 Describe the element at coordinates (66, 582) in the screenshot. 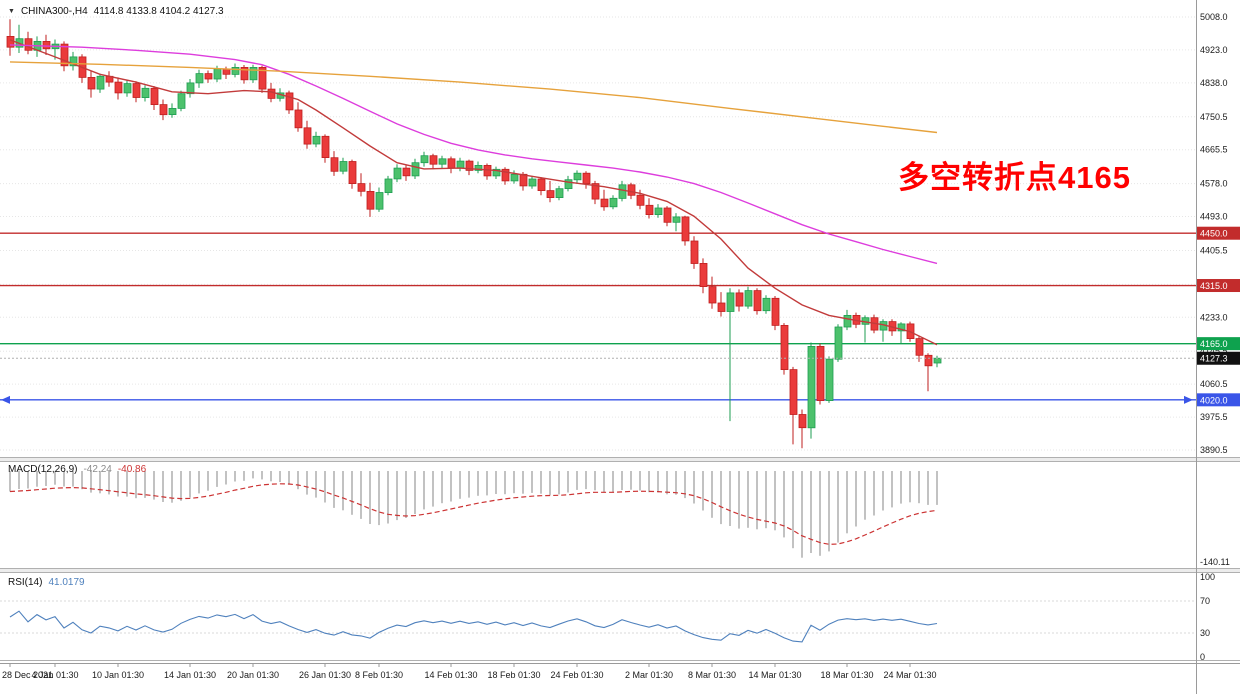

I see `rsi-value: 41.0179` at that location.